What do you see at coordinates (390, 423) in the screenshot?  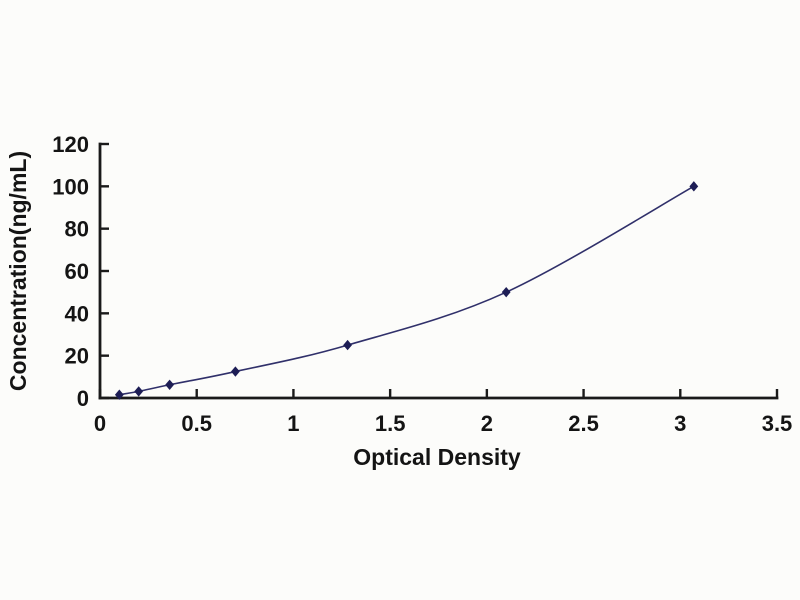 I see `x-tick-label: 1.5` at bounding box center [390, 423].